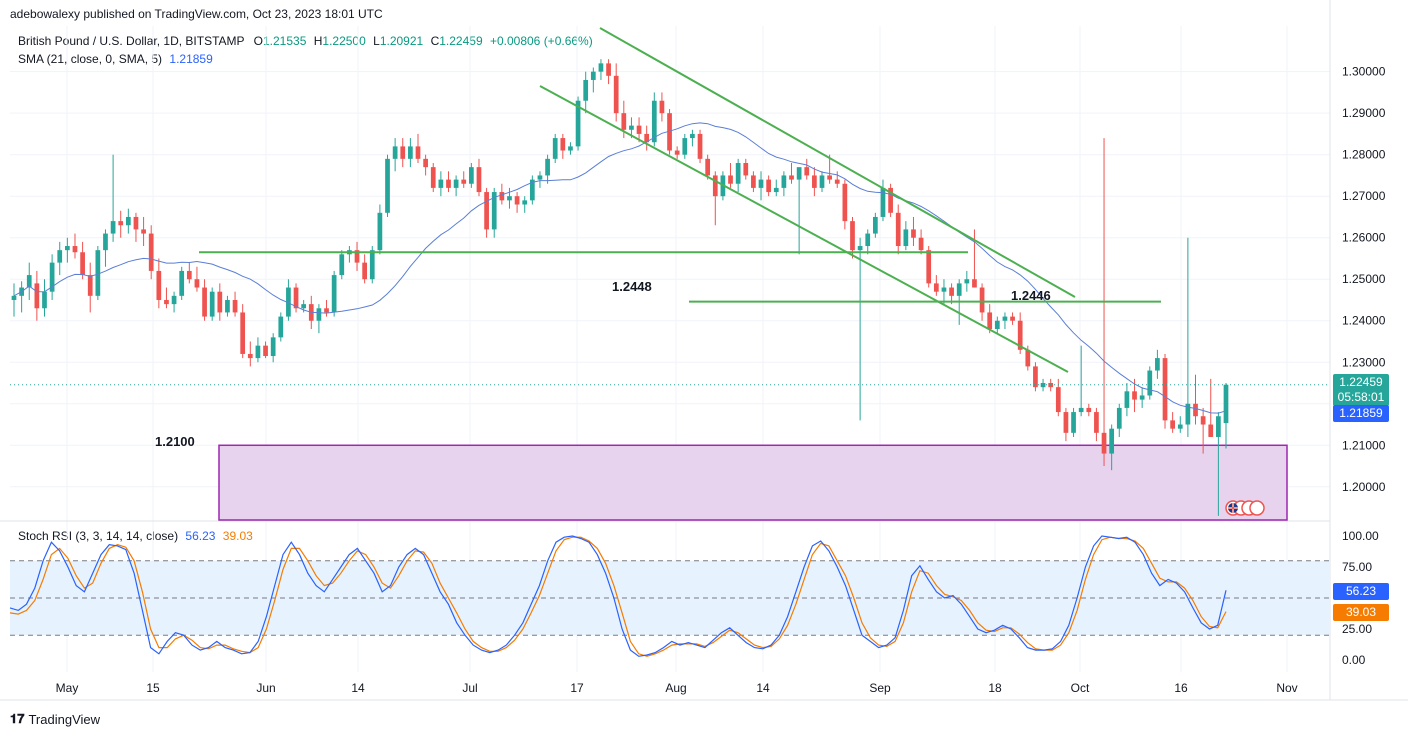  I want to click on ohlc-low: 1.20921, so click(401, 41).